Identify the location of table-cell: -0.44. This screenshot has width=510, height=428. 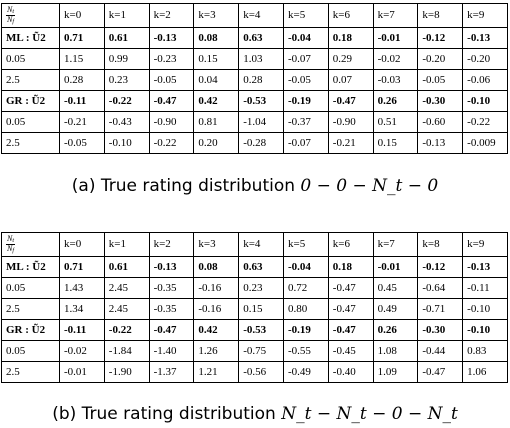
(440, 351).